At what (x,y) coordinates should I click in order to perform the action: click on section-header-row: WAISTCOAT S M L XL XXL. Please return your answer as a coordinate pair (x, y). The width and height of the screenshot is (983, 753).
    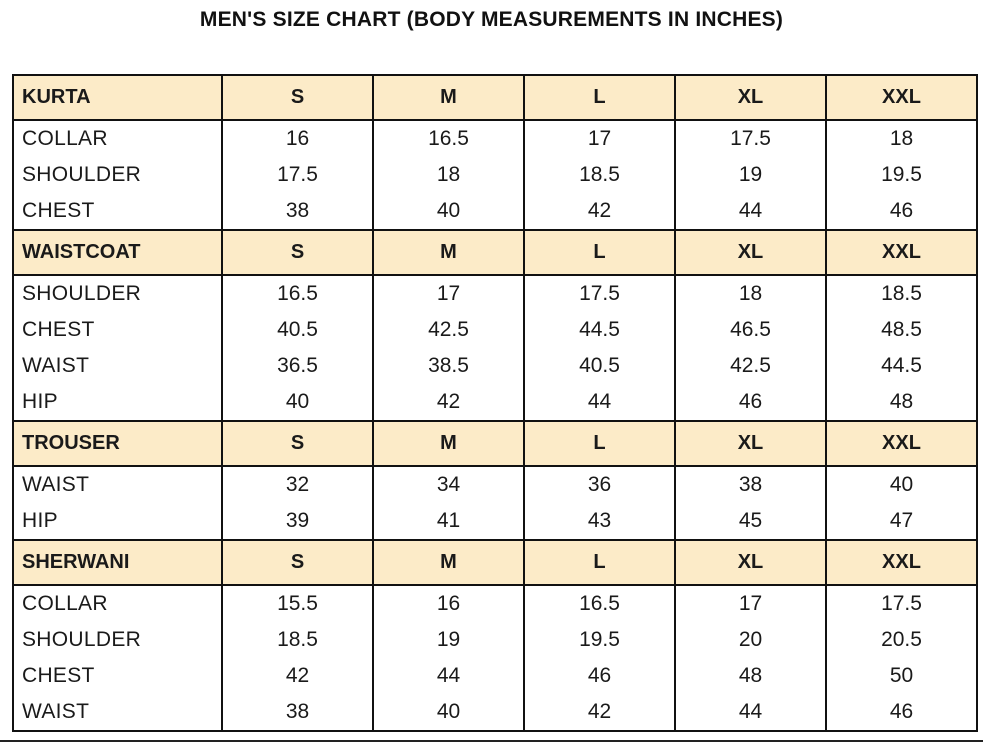
    Looking at the image, I should click on (495, 252).